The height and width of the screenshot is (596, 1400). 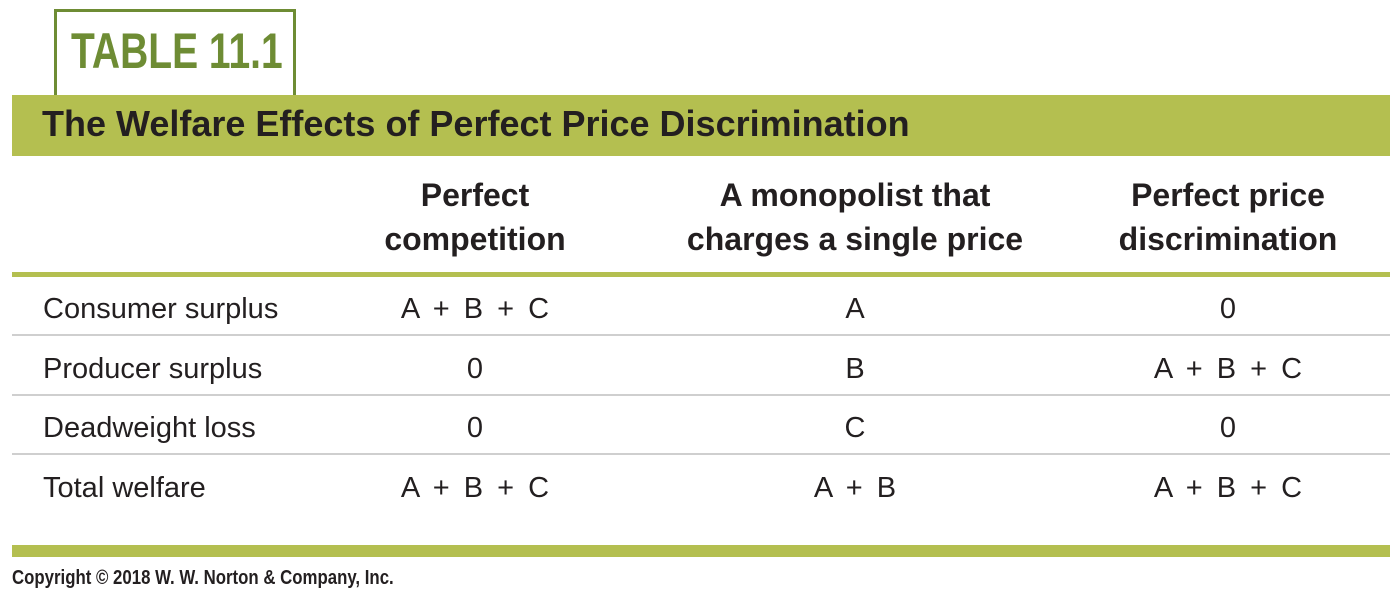 What do you see at coordinates (1228, 239) in the screenshot?
I see `column-header-line: discrimination` at bounding box center [1228, 239].